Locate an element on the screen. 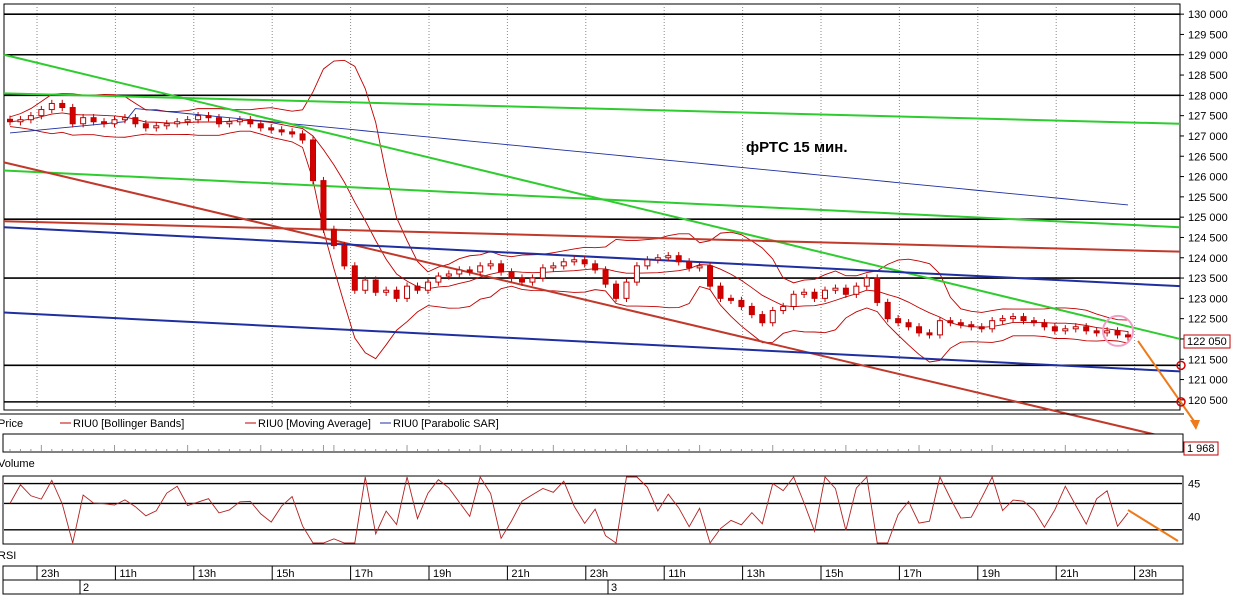 This screenshot has height=600, width=1242. time-label: 17h is located at coordinates (912, 574).